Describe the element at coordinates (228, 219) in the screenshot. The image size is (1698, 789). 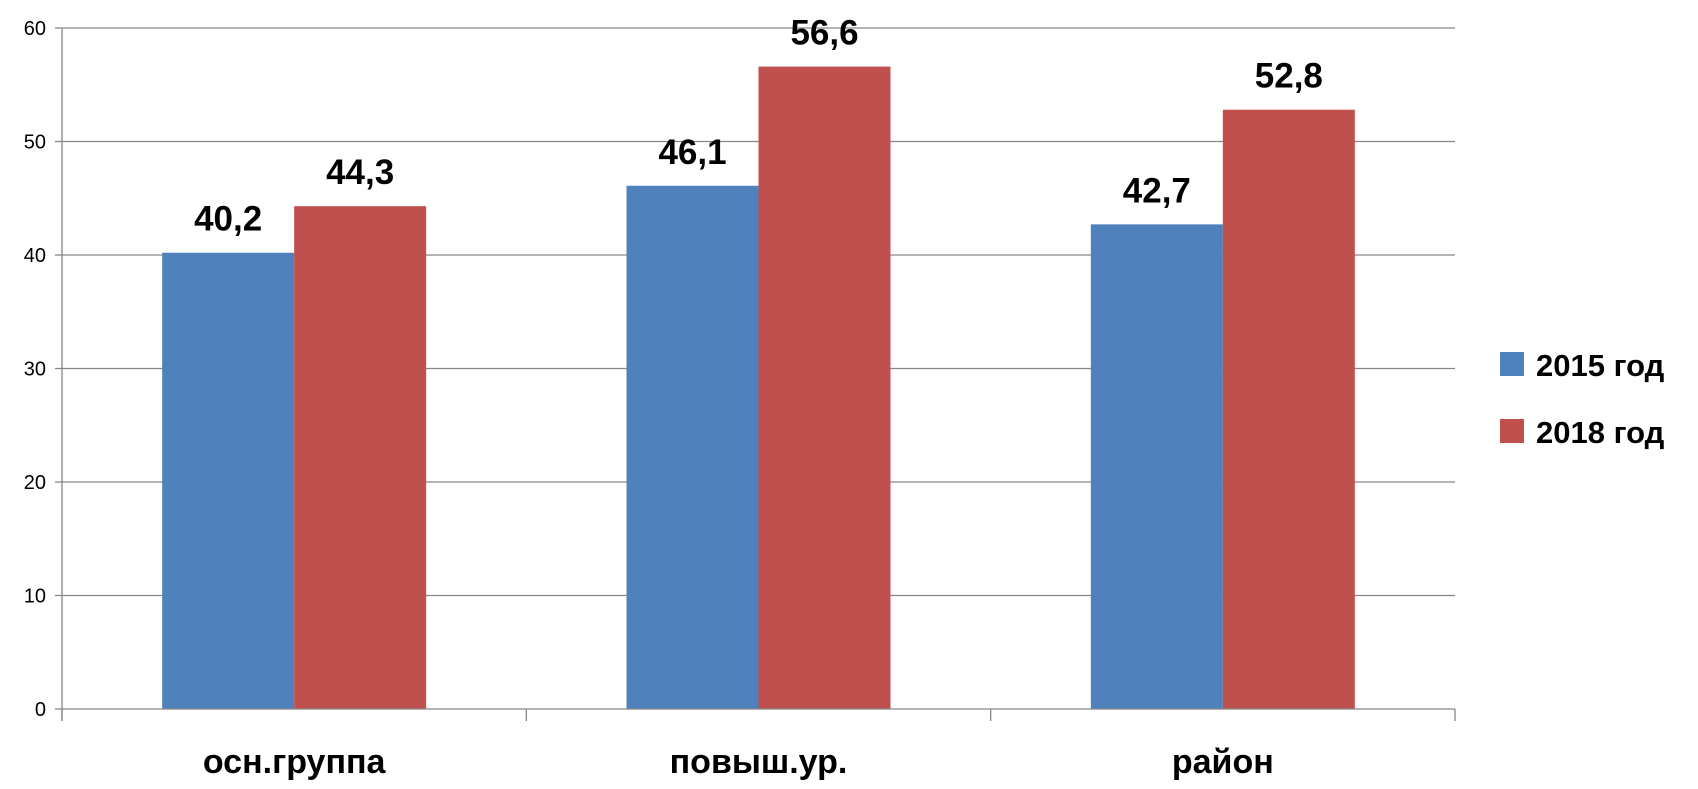
I see `data-label: 40,2` at that location.